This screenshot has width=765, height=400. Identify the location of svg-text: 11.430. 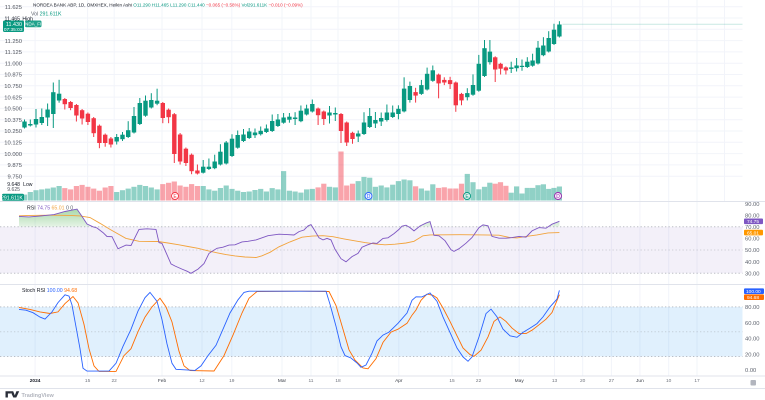
(14, 25).